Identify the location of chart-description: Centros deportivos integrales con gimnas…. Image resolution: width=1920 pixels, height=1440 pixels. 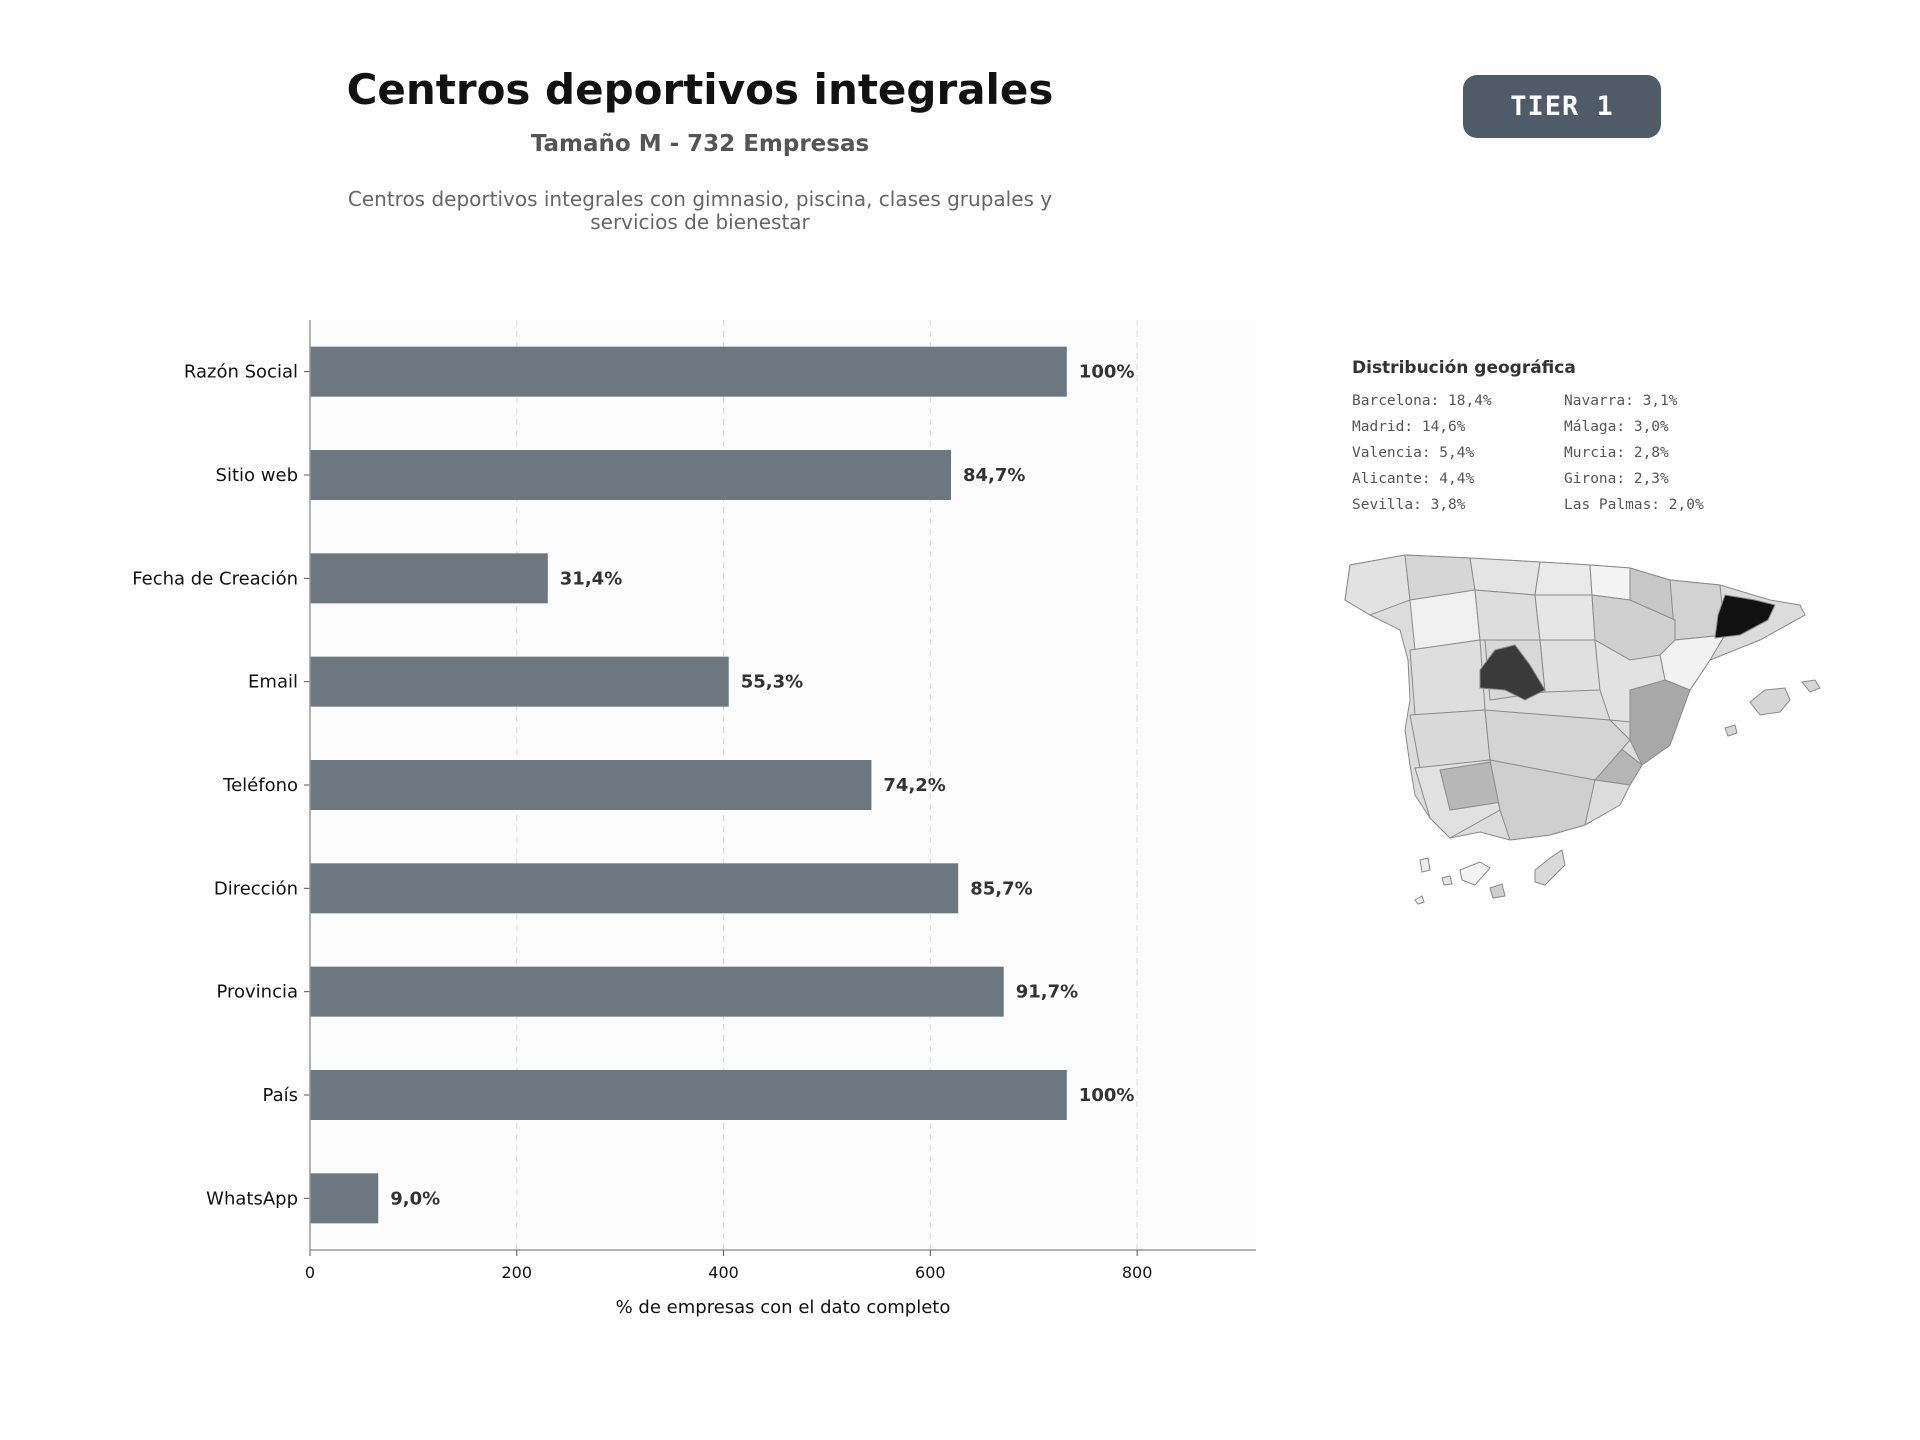
(700, 210).